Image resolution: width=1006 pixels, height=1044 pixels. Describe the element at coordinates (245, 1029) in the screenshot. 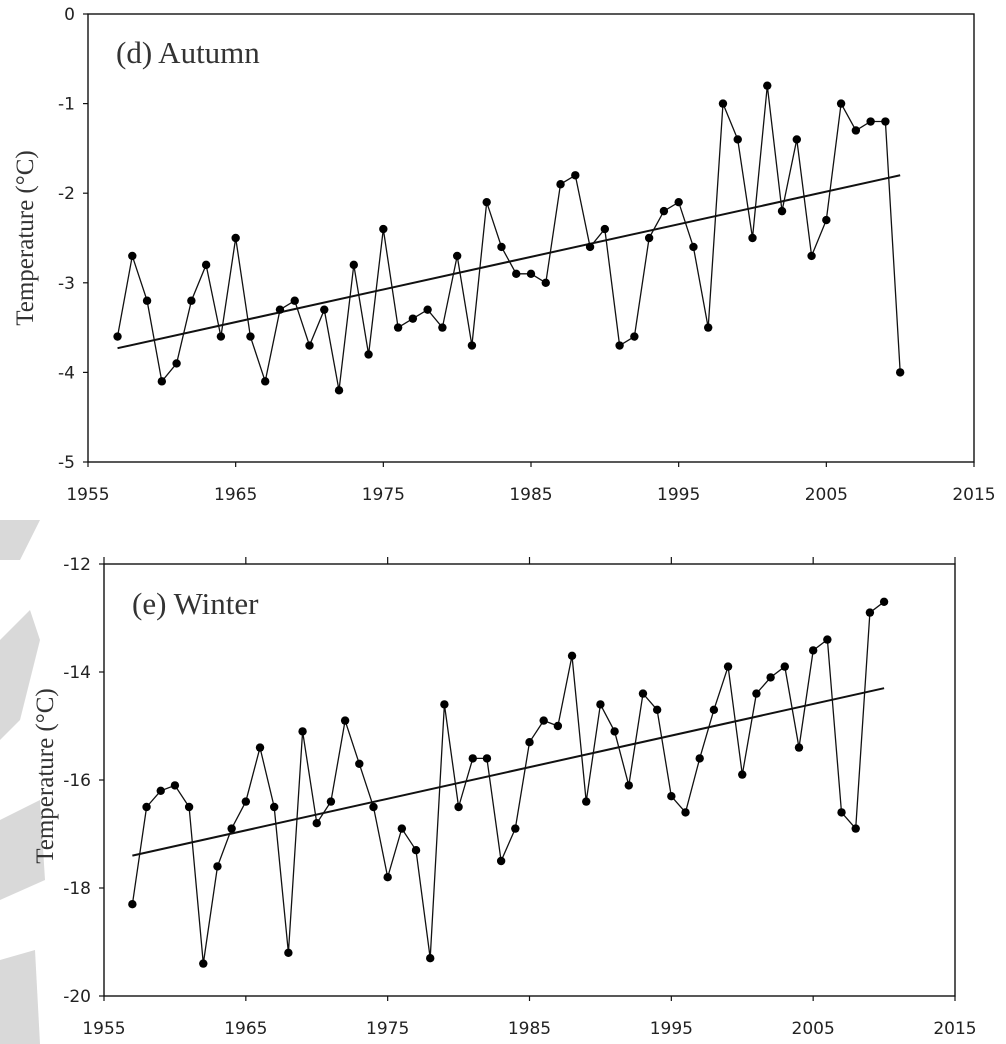

I see `x-tick-label: 1965` at that location.